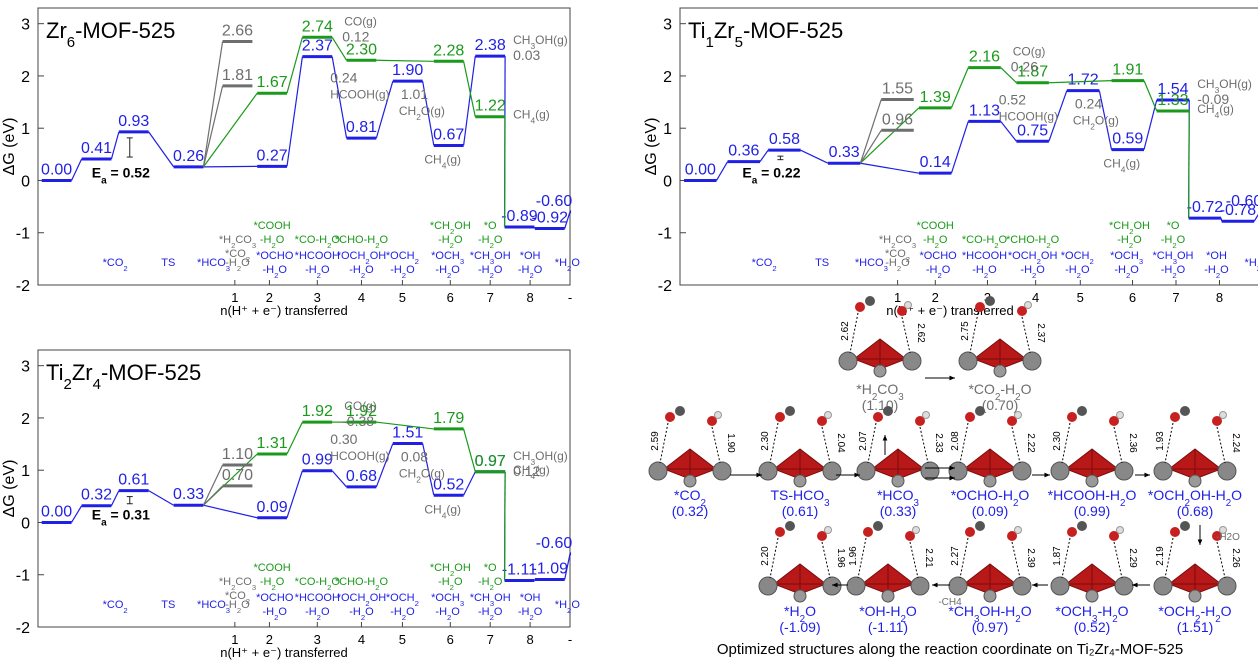  Describe the element at coordinates (490, 297) in the screenshot. I see `x-tick-label: 7` at that location.